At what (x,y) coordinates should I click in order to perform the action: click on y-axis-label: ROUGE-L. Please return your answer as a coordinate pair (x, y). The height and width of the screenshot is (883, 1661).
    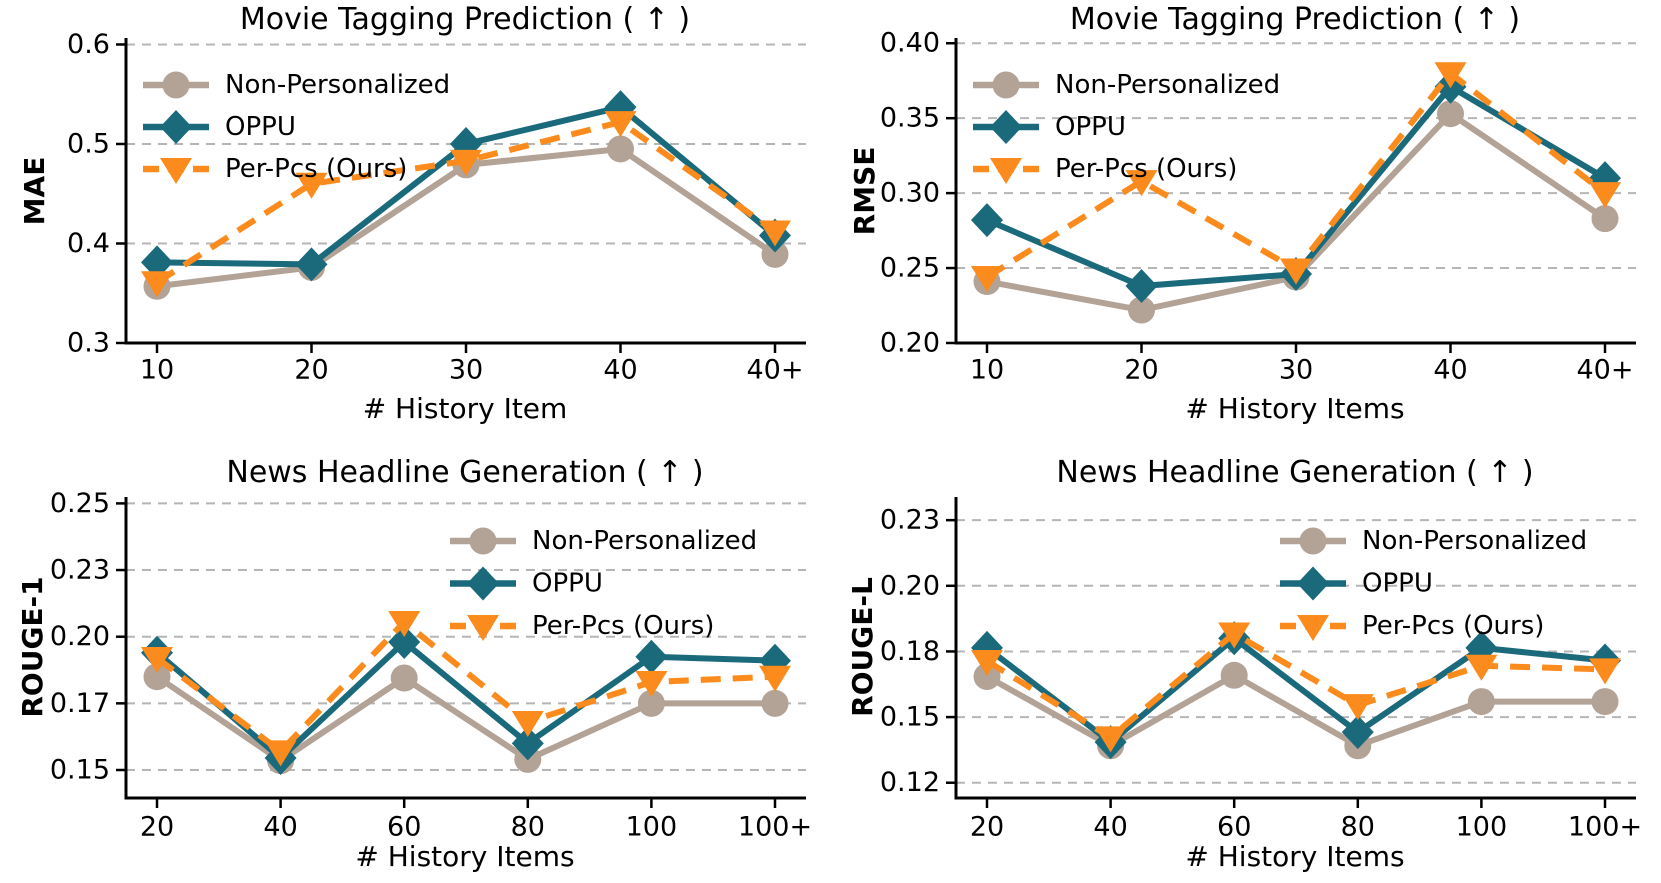
    Looking at the image, I should click on (862, 647).